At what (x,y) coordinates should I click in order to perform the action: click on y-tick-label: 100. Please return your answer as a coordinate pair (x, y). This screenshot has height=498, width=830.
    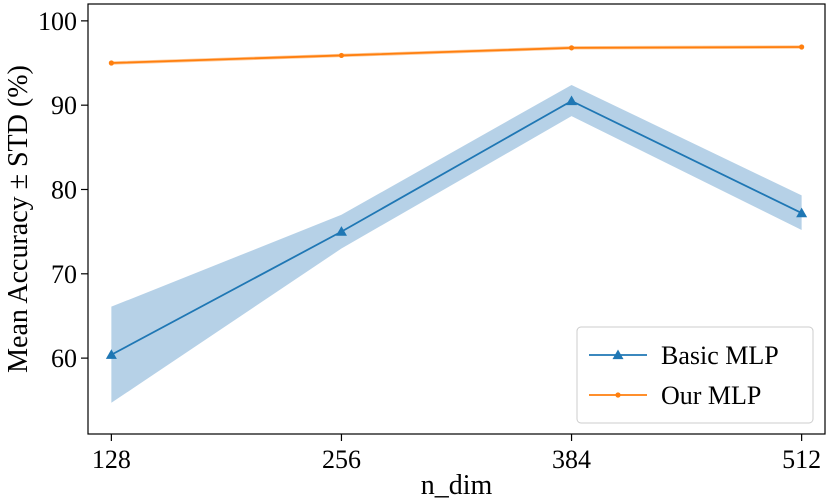
    Looking at the image, I should click on (57, 21).